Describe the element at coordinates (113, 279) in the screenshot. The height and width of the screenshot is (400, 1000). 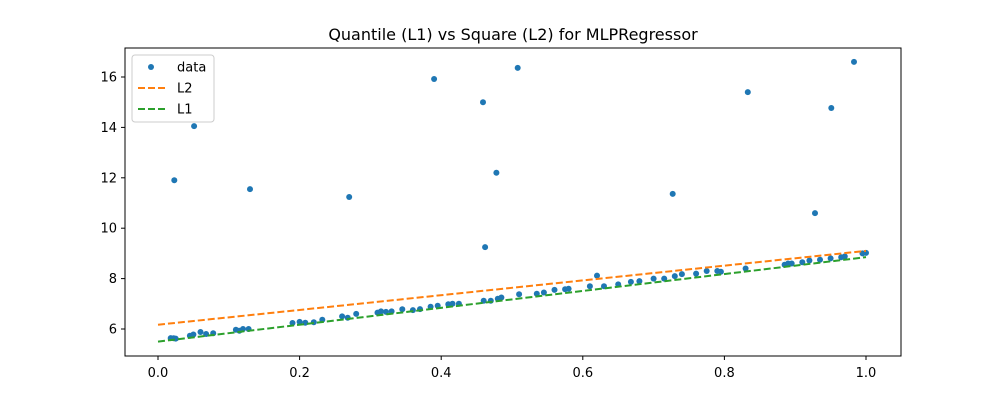
I see `y-tick-label: 8` at that location.